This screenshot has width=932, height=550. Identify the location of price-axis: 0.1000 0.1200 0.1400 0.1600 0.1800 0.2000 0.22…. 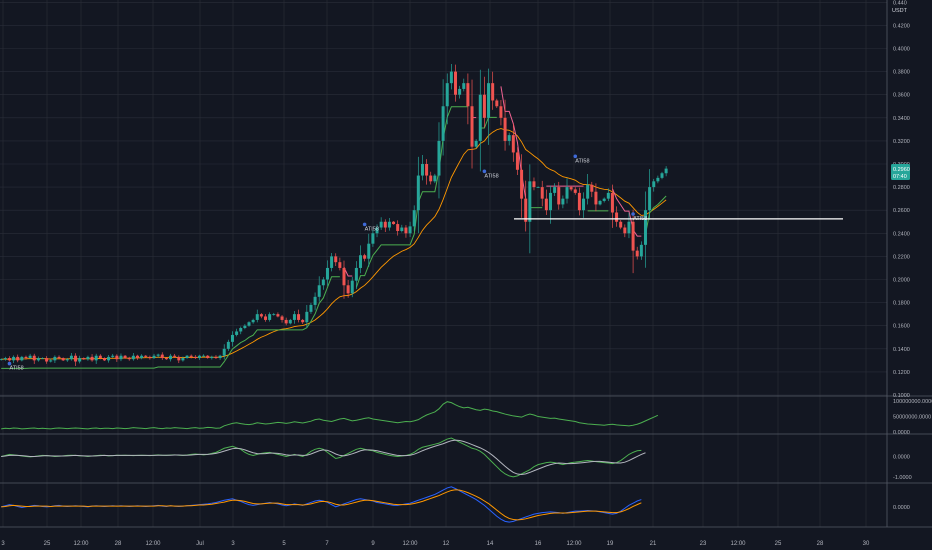
(901, 199).